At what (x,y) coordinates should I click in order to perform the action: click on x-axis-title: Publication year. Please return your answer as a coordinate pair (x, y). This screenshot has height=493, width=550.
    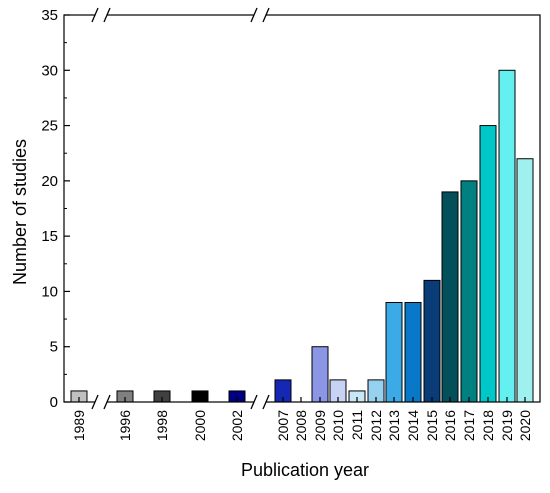
    Looking at the image, I should click on (305, 470).